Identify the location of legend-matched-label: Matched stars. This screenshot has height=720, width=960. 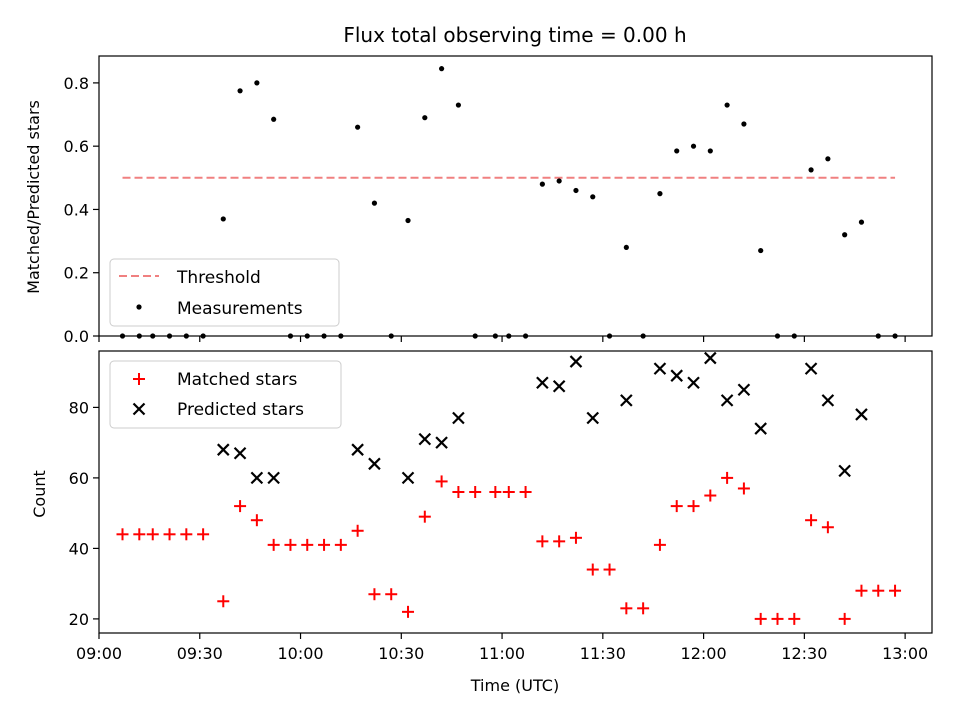
(237, 380).